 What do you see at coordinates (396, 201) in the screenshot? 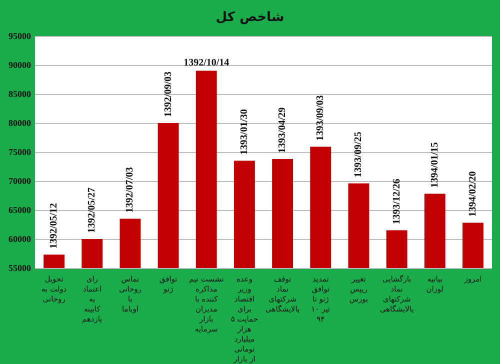
I see `data-label: 1393/12/26` at bounding box center [396, 201].